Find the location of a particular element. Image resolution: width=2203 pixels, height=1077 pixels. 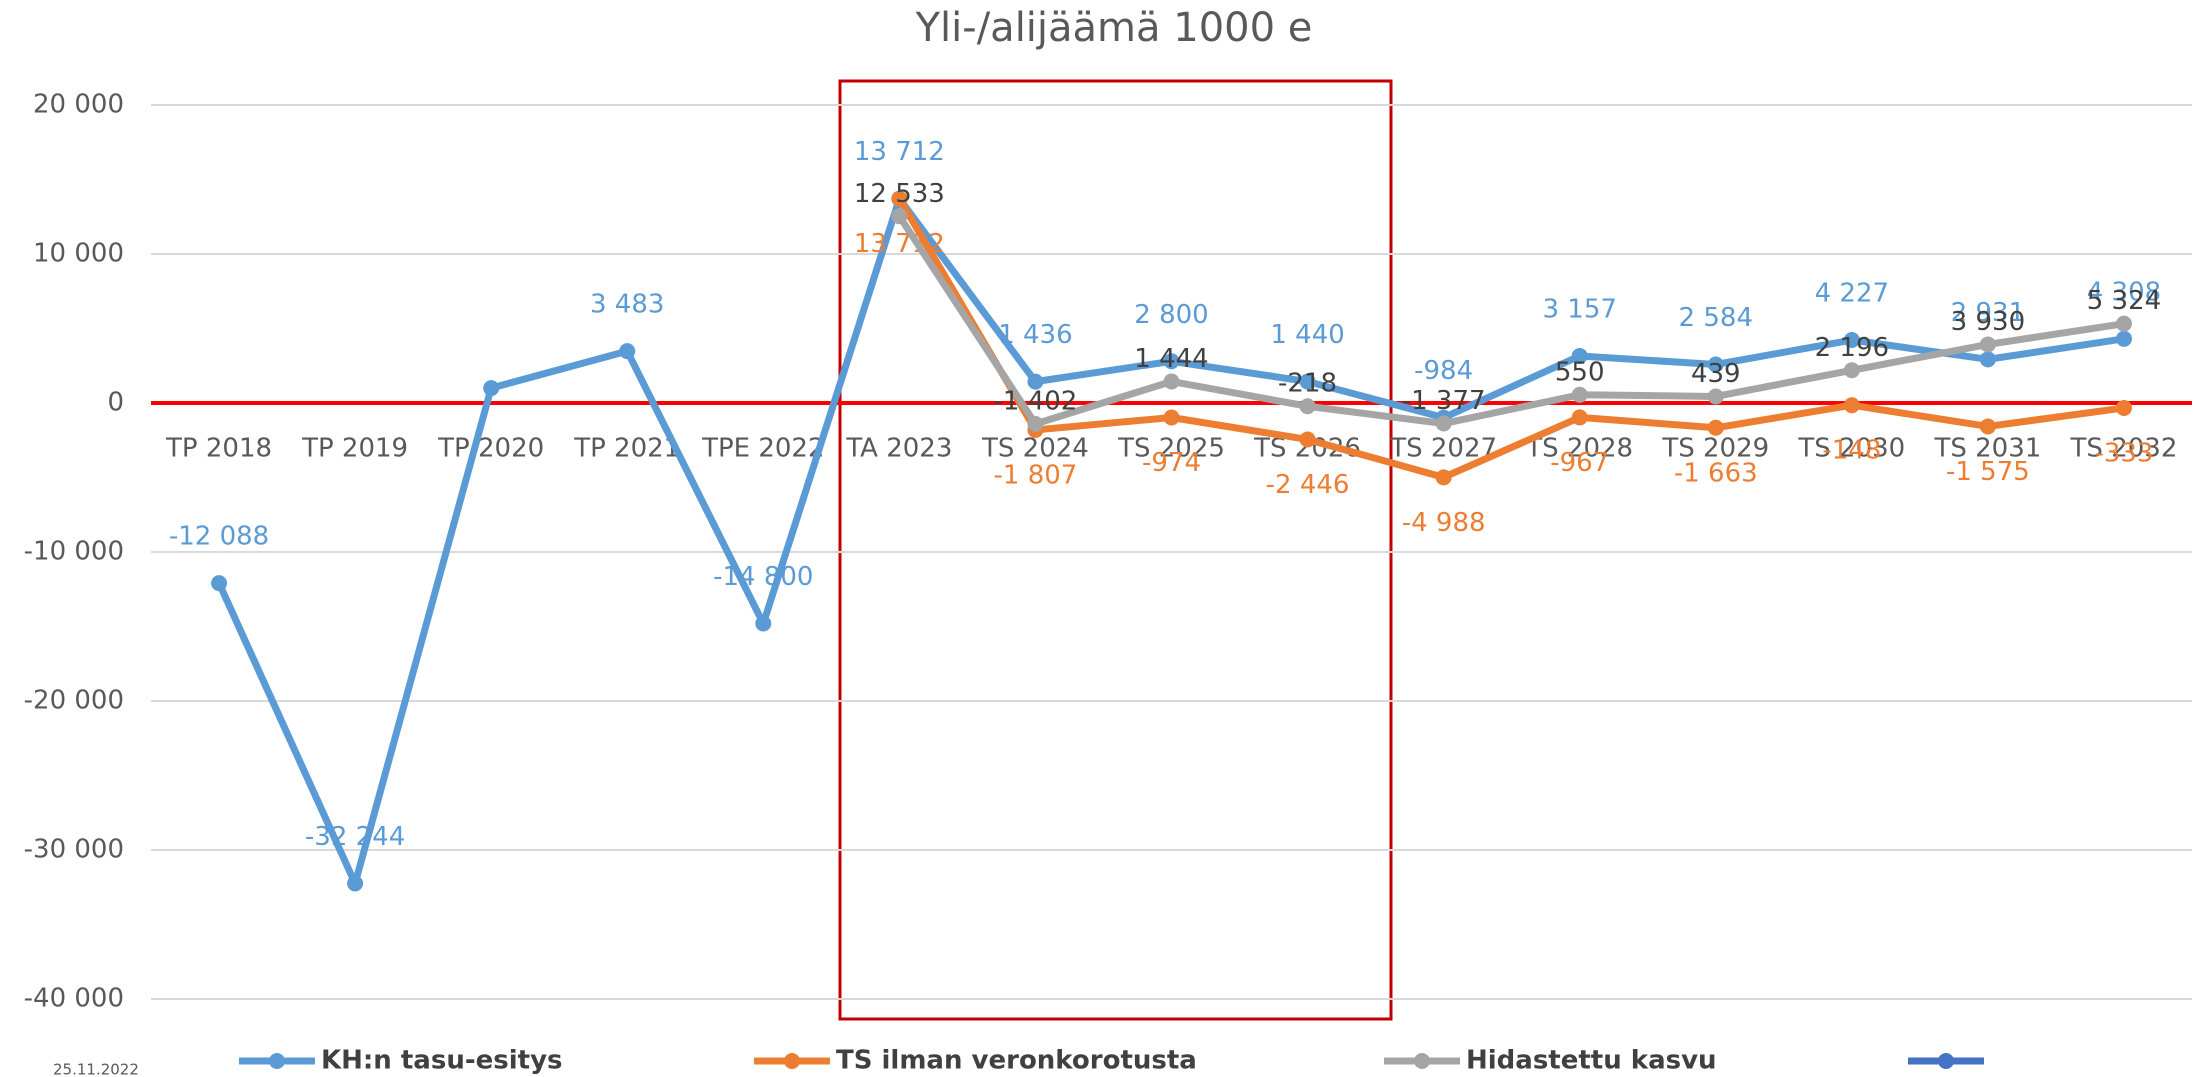

data-label: -967 is located at coordinates (1579, 463).